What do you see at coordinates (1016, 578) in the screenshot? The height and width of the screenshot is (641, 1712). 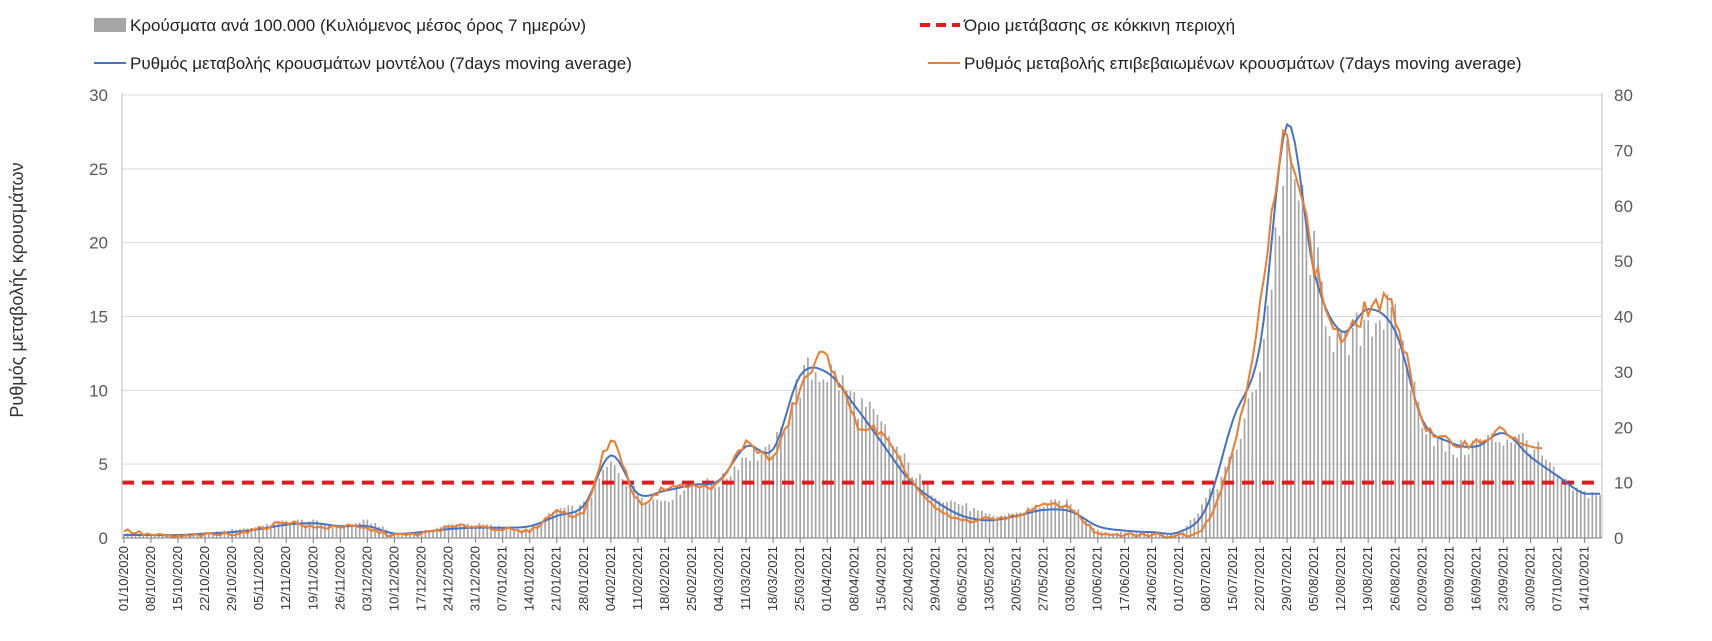 I see `x-tick-label: 20/05/2021` at bounding box center [1016, 578].